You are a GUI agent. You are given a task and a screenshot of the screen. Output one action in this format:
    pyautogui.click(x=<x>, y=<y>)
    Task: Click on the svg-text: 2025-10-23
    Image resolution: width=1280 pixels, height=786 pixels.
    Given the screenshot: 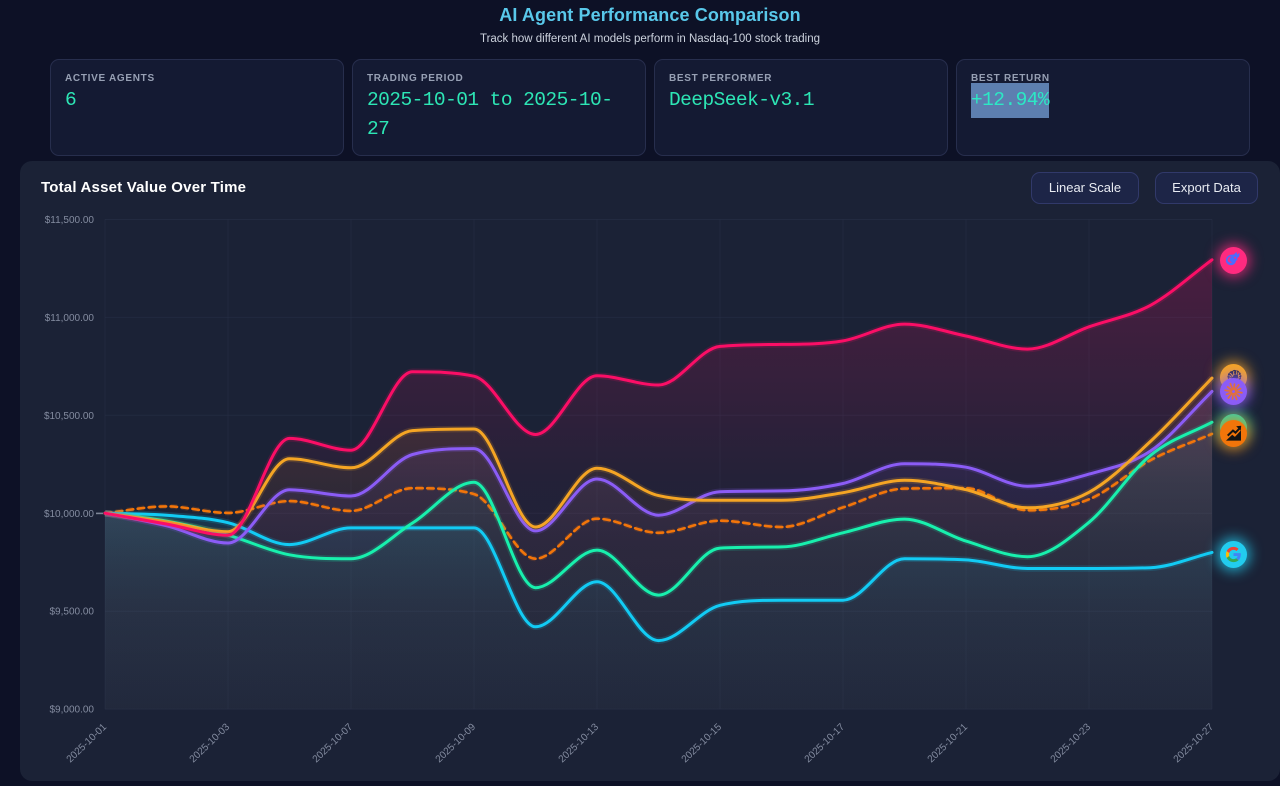 What is the action you would take?
    pyautogui.click(x=1071, y=743)
    